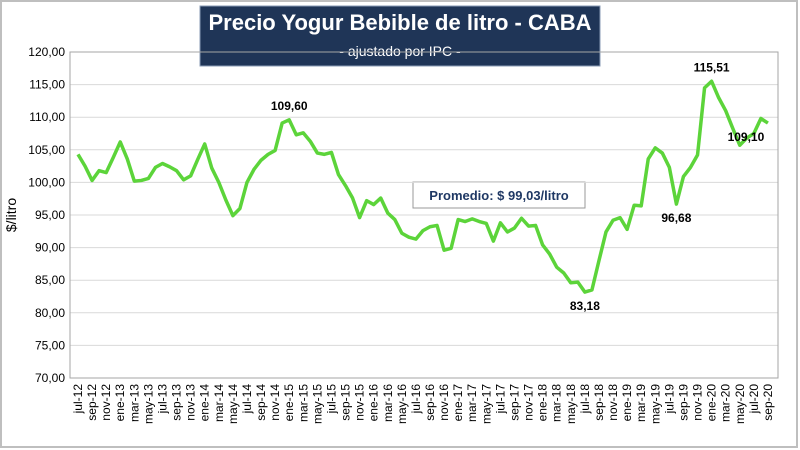  Describe the element at coordinates (219, 403) in the screenshot. I see `x-tick-label: mar-14` at that location.